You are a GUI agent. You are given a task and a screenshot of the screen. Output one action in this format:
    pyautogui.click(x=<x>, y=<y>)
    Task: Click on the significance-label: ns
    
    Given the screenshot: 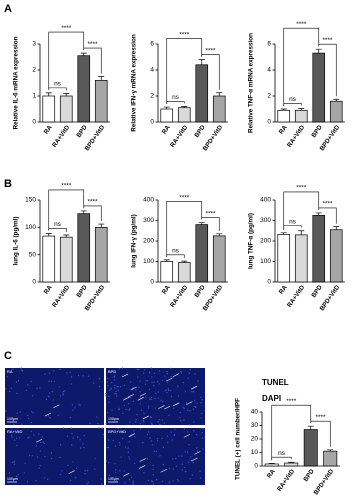 What is the action you would take?
    pyautogui.click(x=176, y=97)
    